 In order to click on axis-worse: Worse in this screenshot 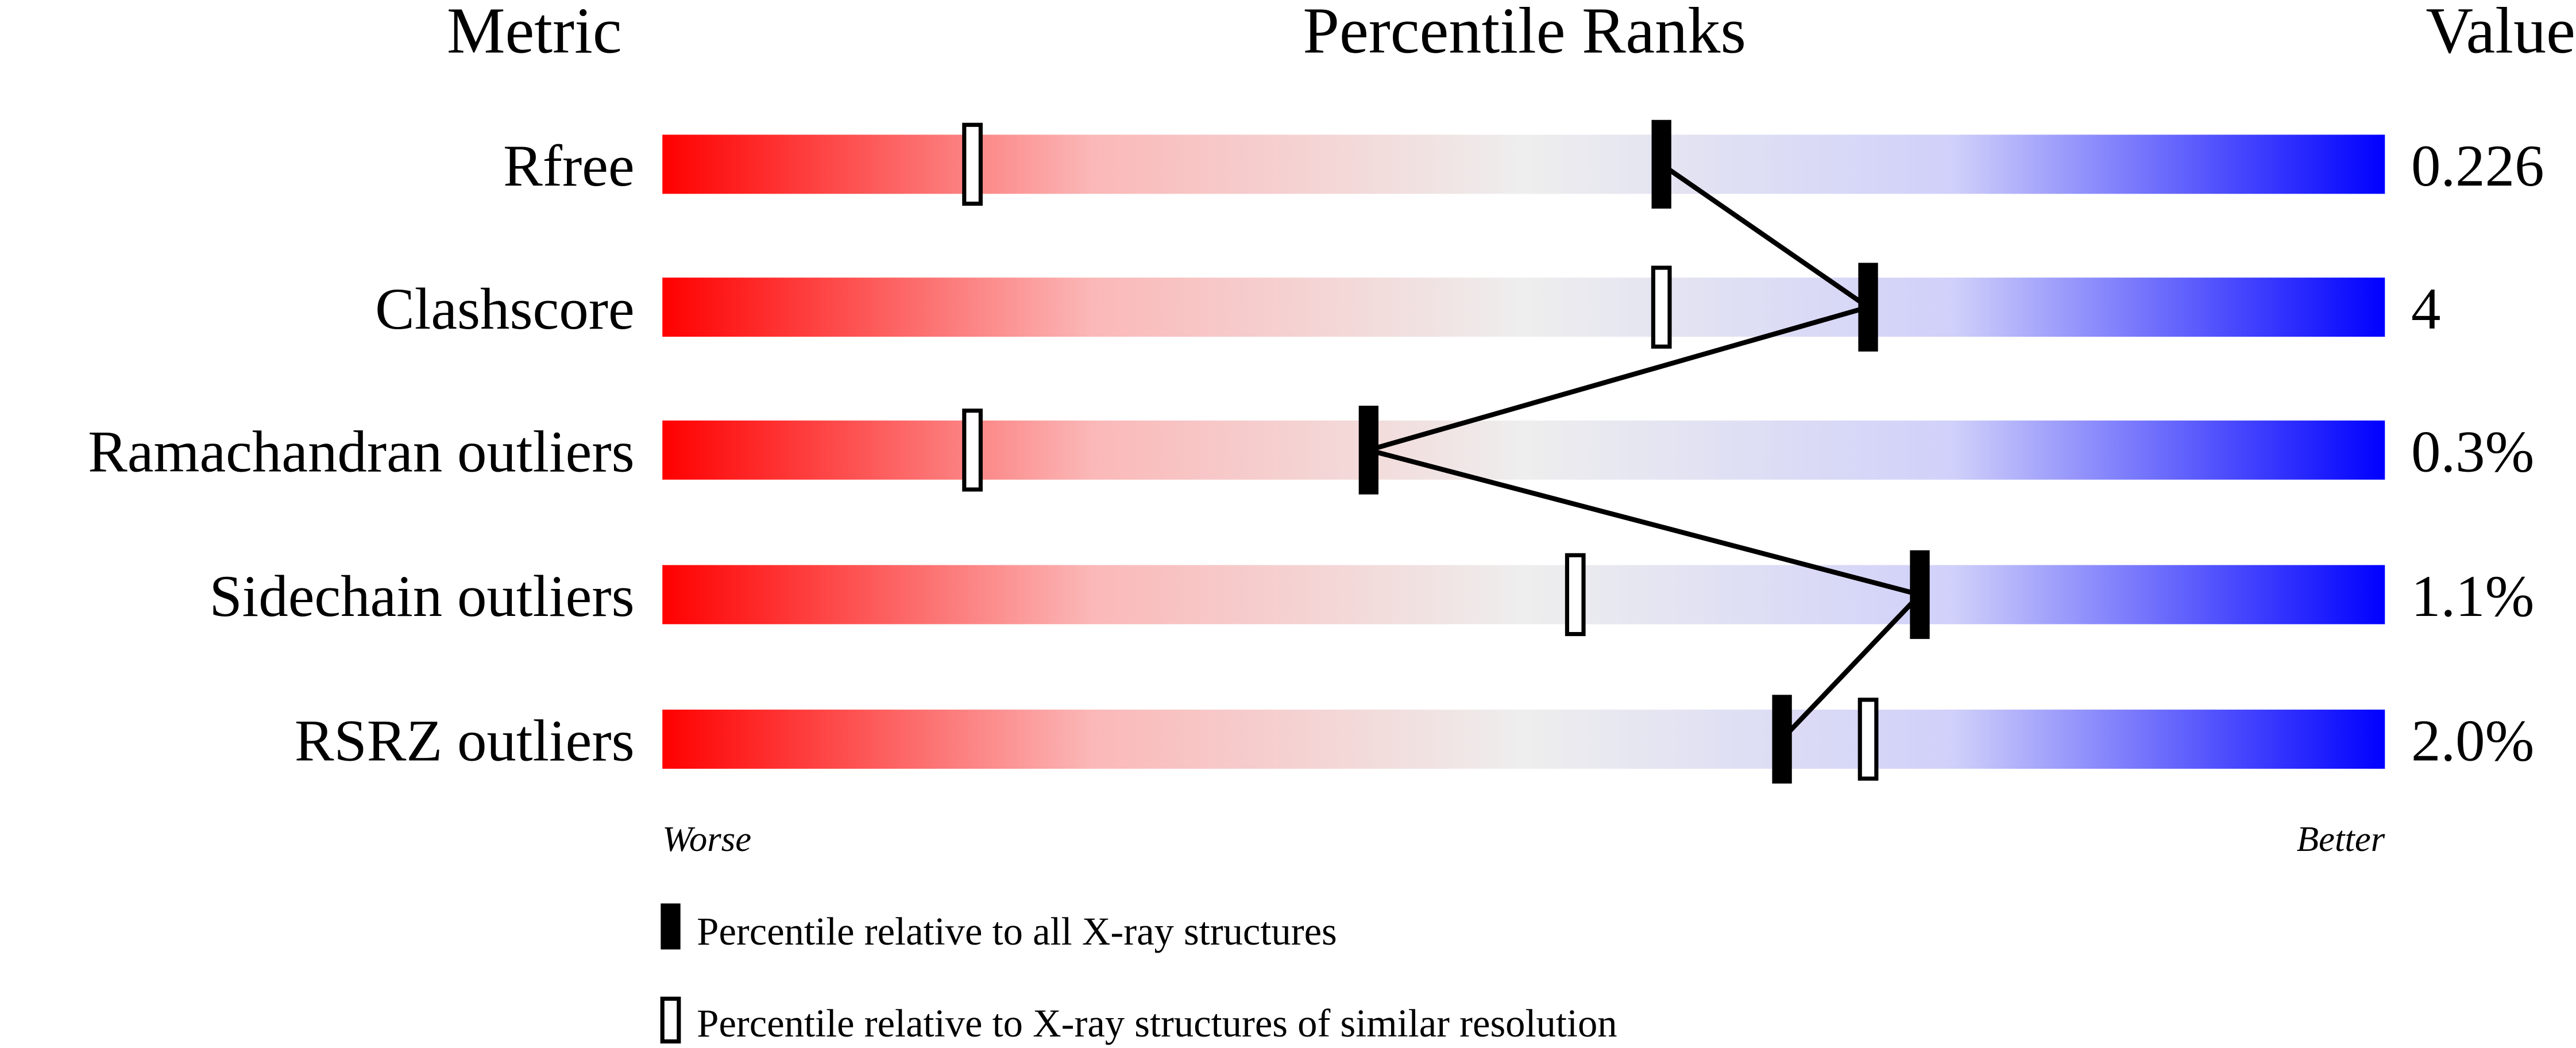, I will do `click(706, 839)`.